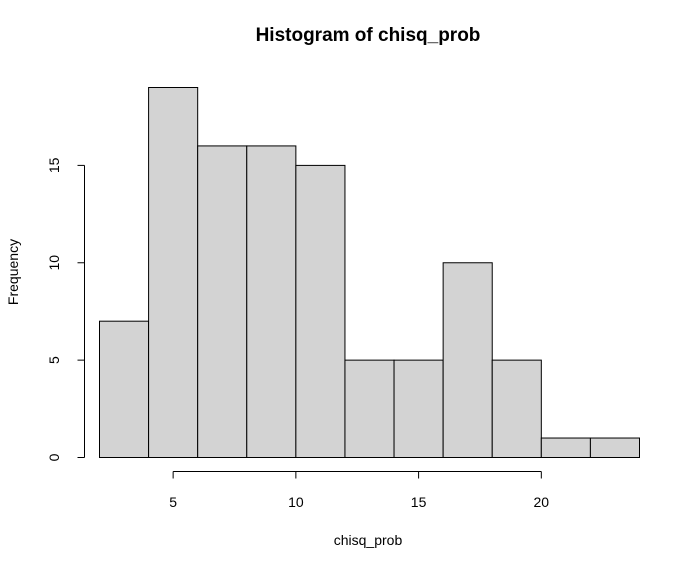  I want to click on x-tick-label: 20, so click(542, 502).